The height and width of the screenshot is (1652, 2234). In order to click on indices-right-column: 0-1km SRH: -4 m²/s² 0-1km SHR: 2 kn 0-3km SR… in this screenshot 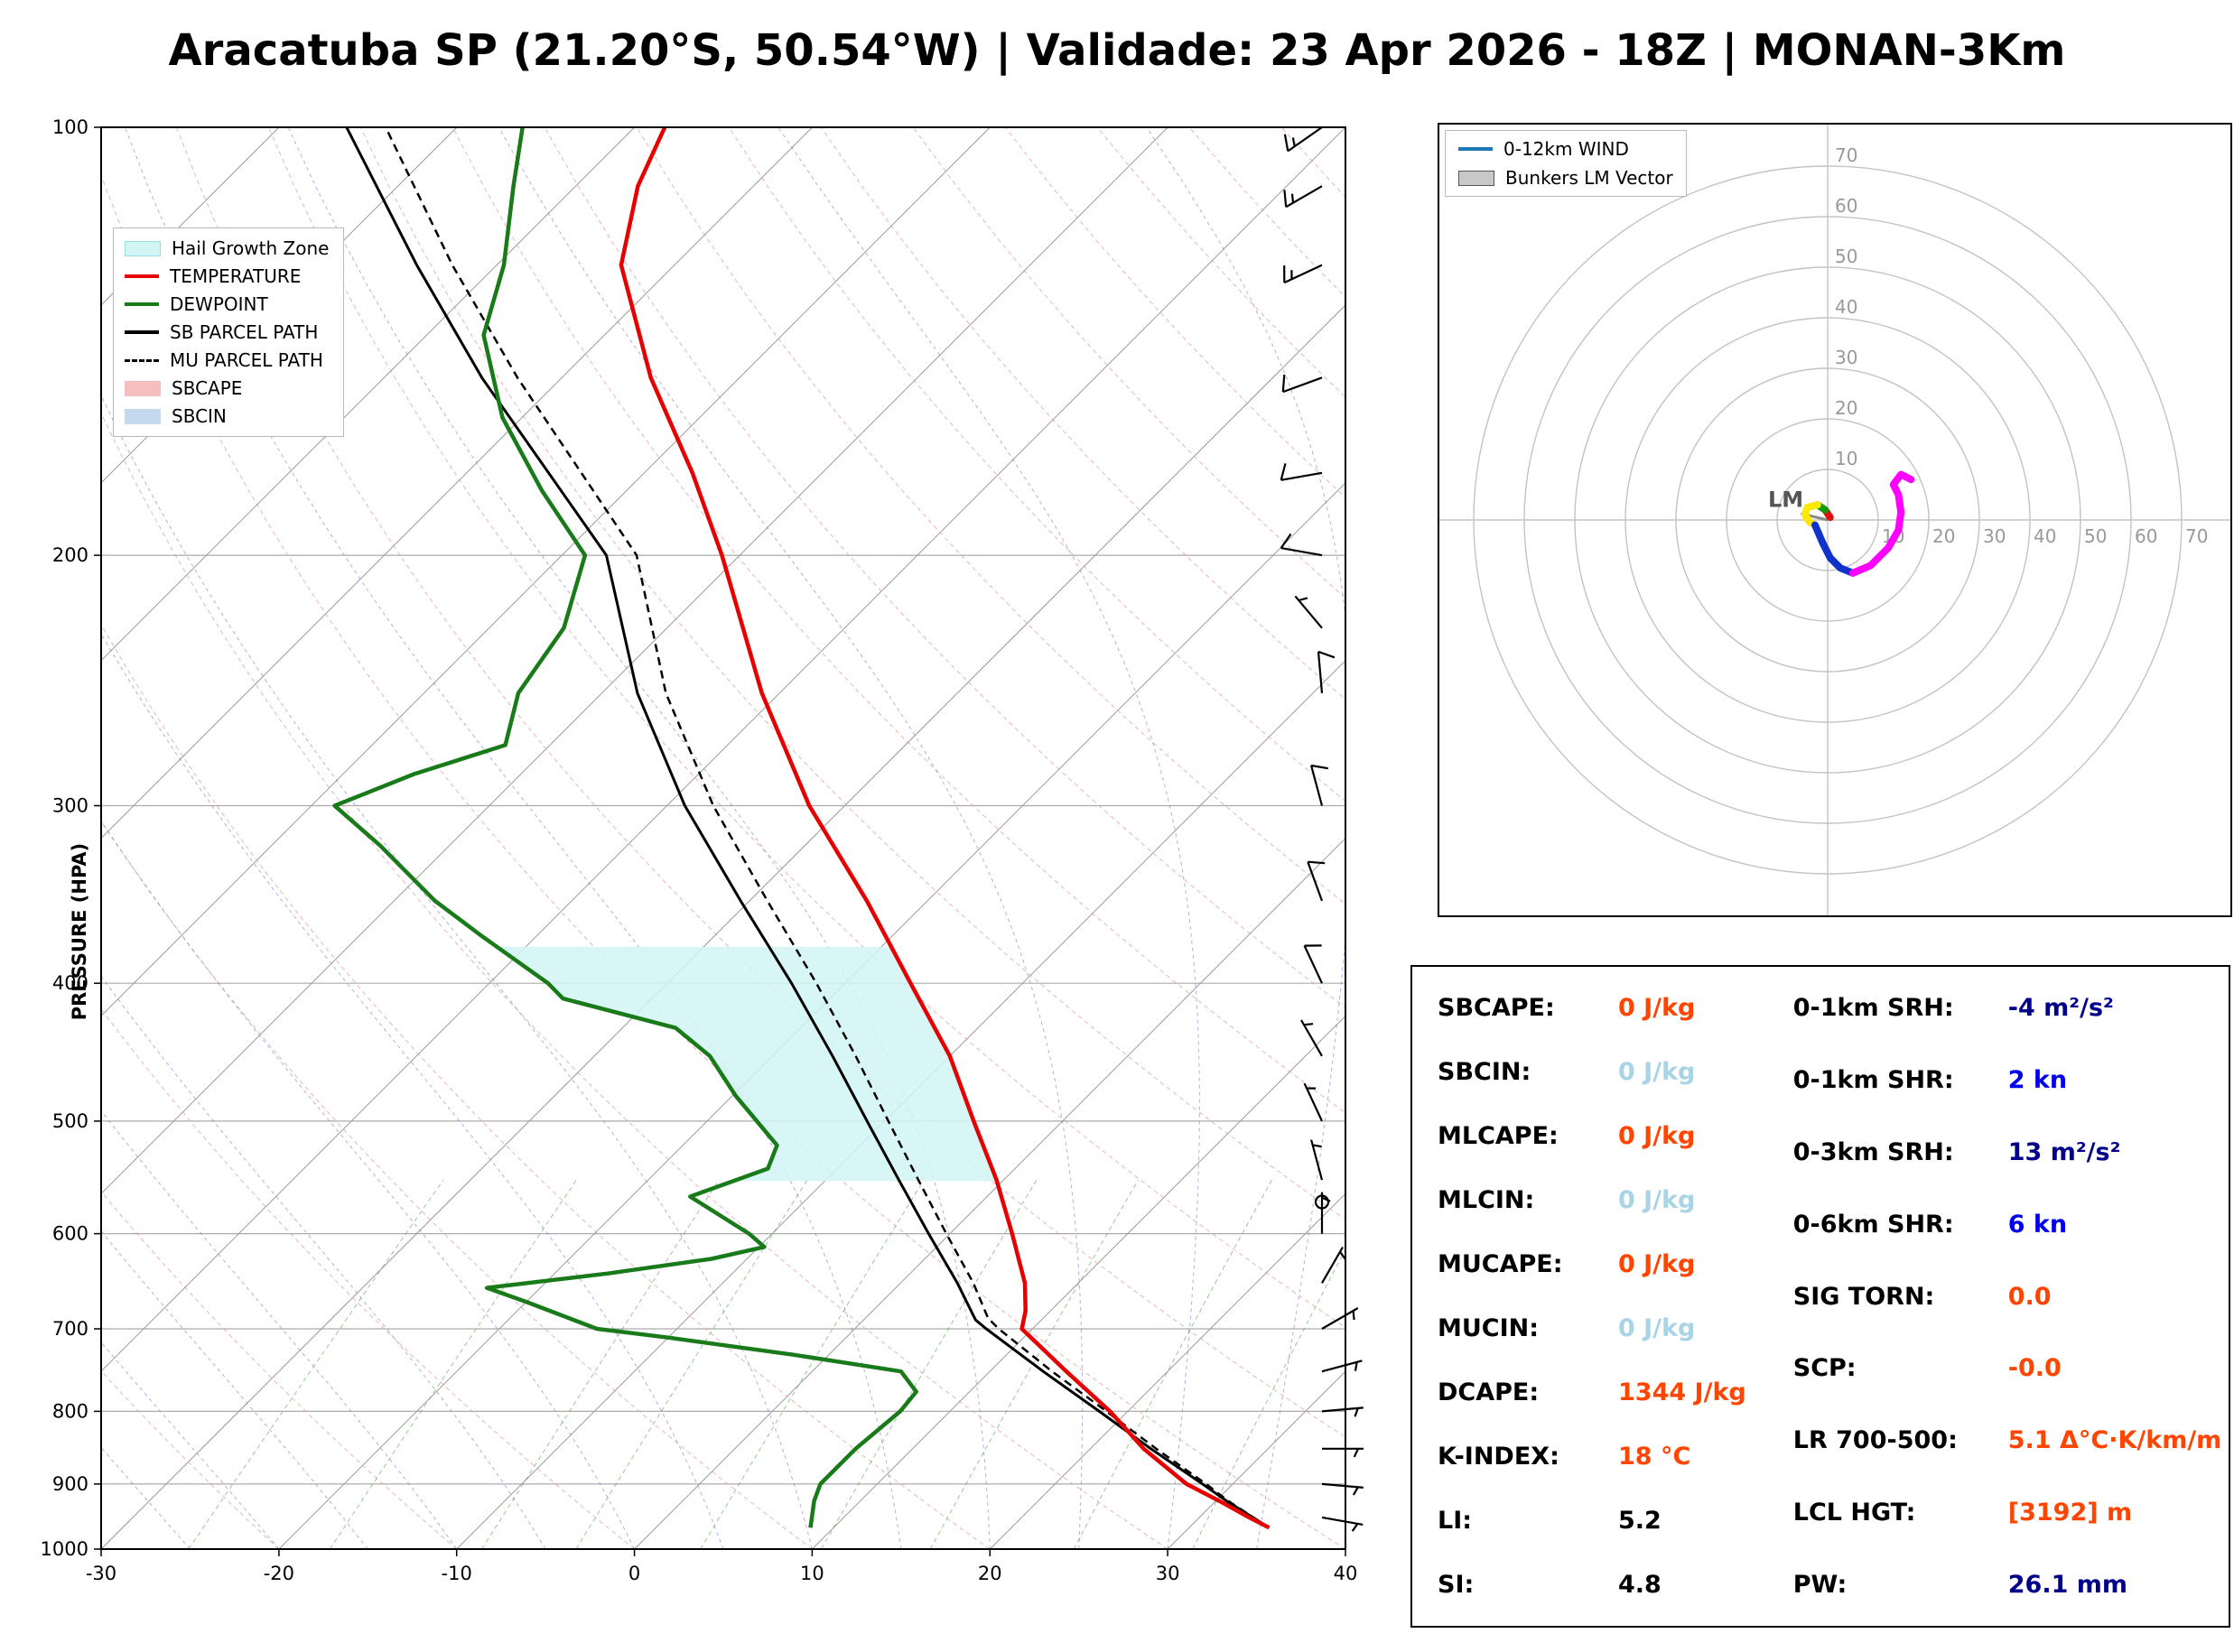, I will do `click(2007, 1296)`.